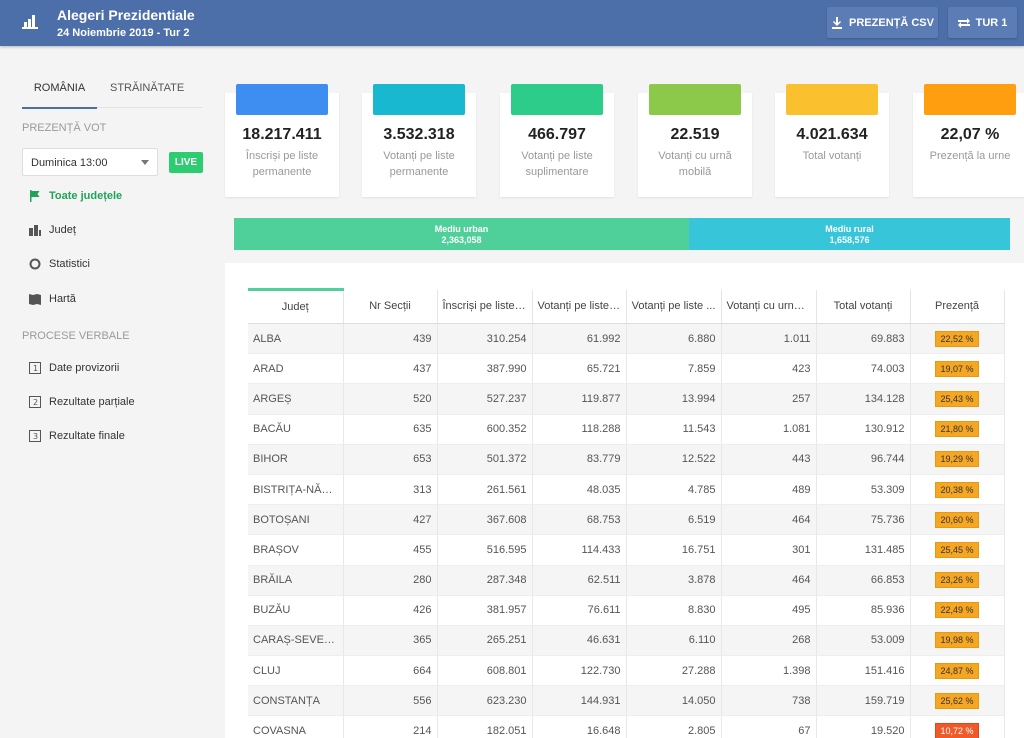 Image resolution: width=1024 pixels, height=738 pixels. What do you see at coordinates (957, 610) in the screenshot?
I see `prezenta-cell: 22,49 %` at bounding box center [957, 610].